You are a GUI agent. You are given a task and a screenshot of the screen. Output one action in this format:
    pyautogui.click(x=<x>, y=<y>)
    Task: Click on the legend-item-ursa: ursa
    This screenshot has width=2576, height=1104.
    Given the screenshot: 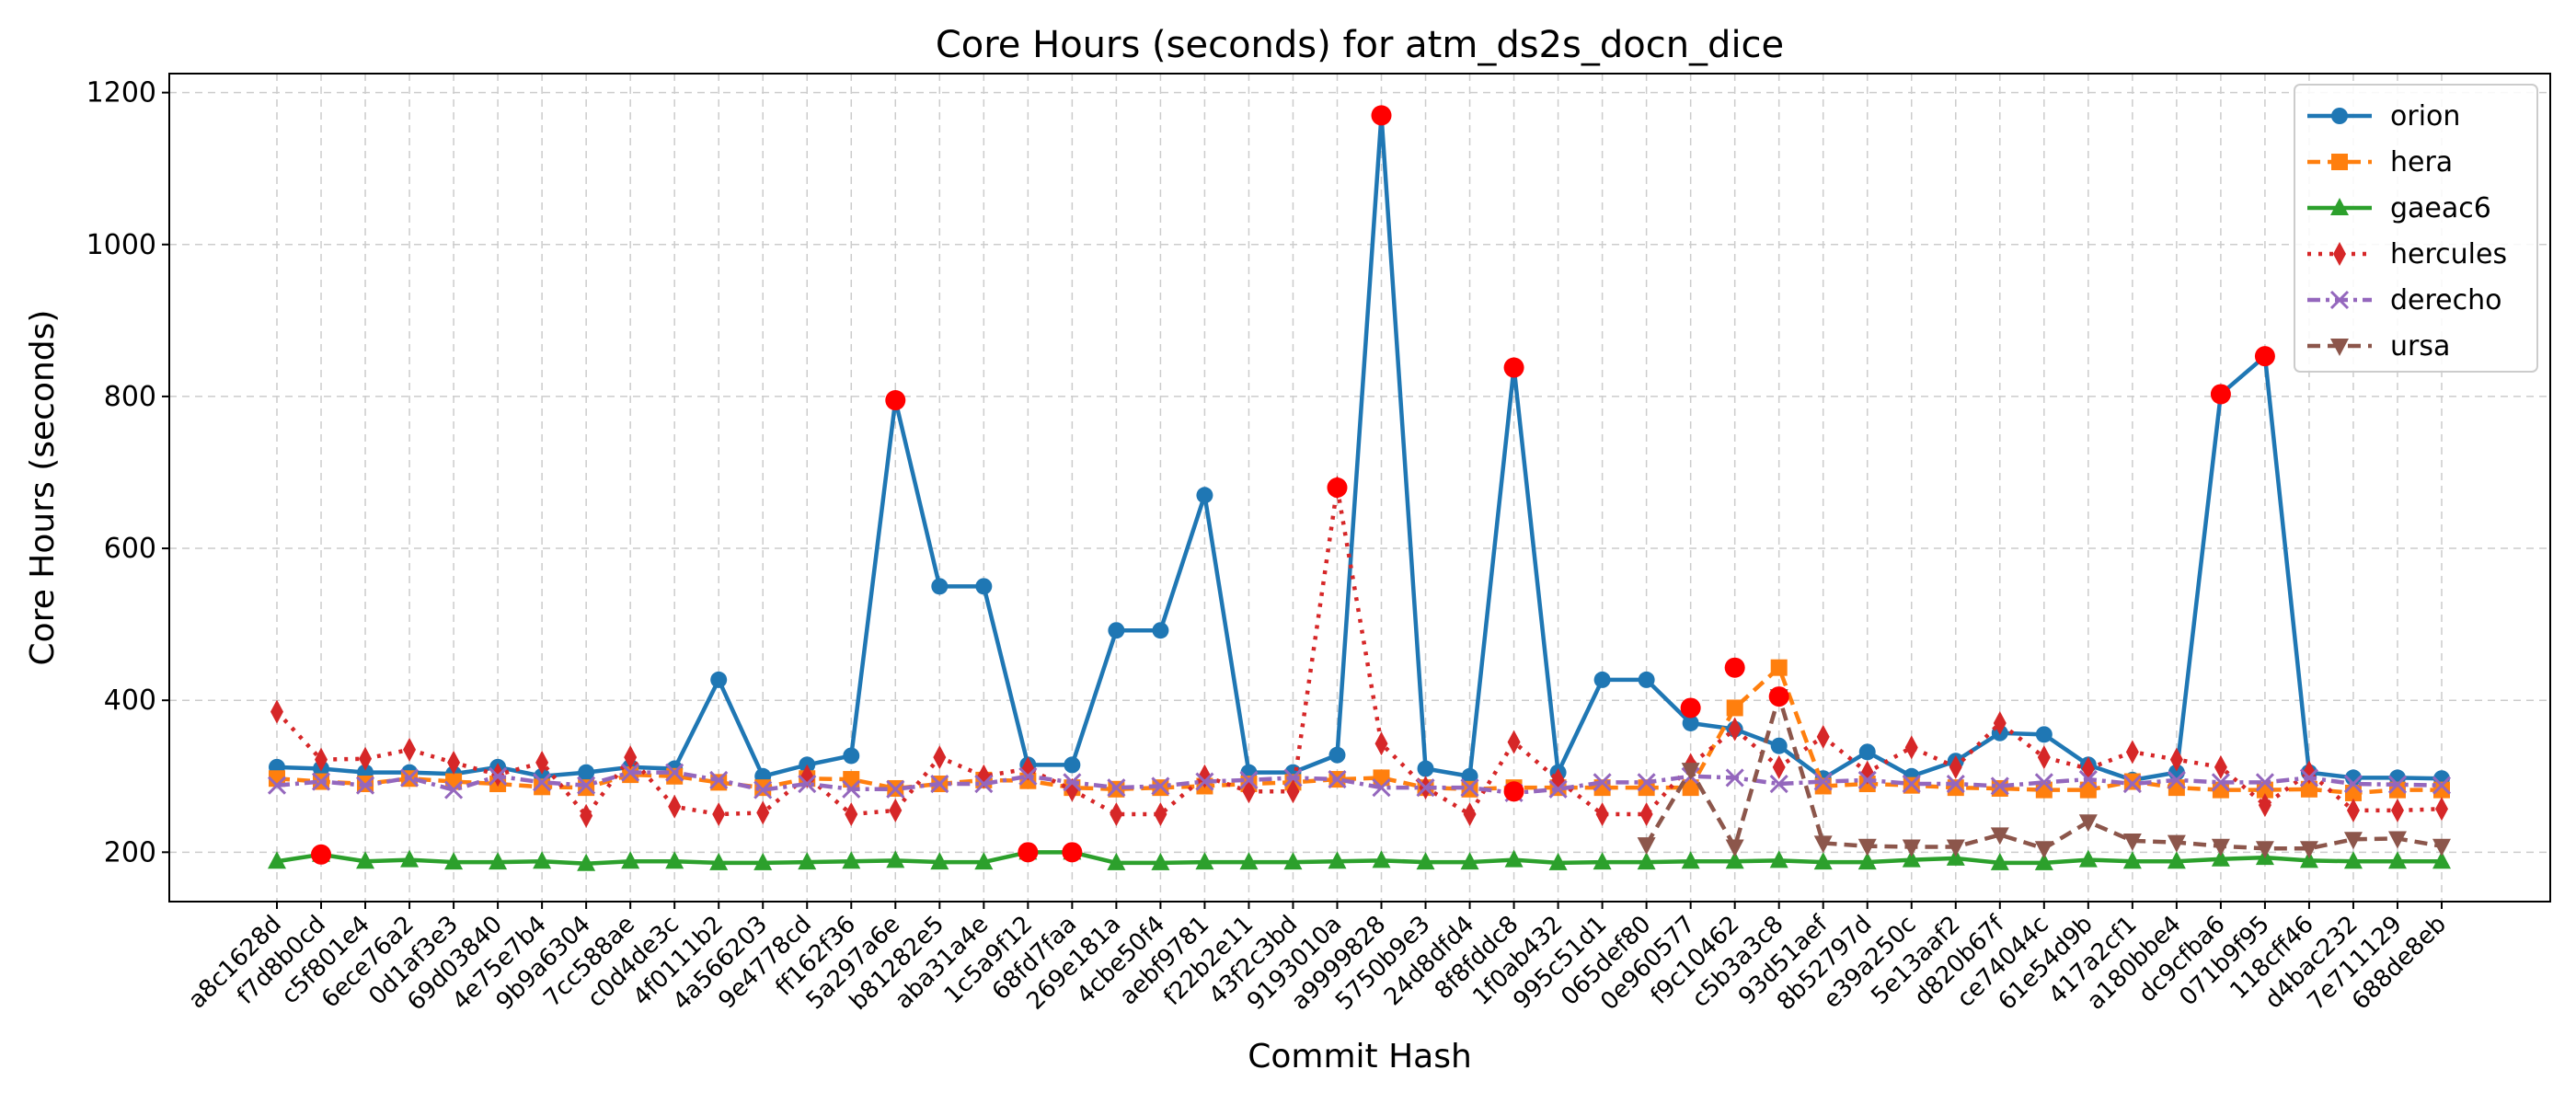 What is the action you would take?
    pyautogui.click(x=2378, y=346)
    